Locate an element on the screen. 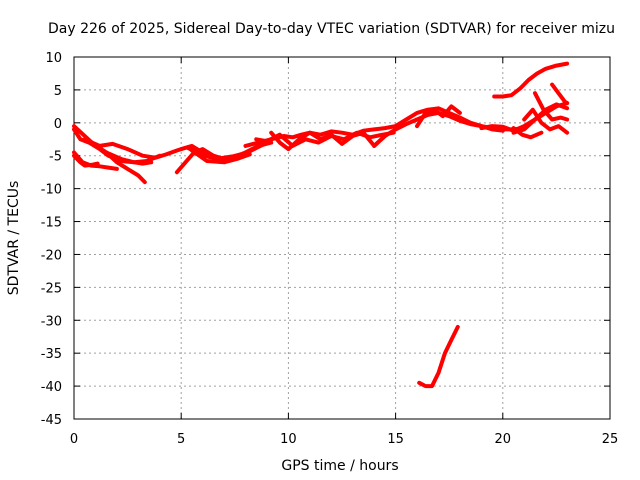 The width and height of the screenshot is (640, 480). y-tick-label: -35 is located at coordinates (51, 354).